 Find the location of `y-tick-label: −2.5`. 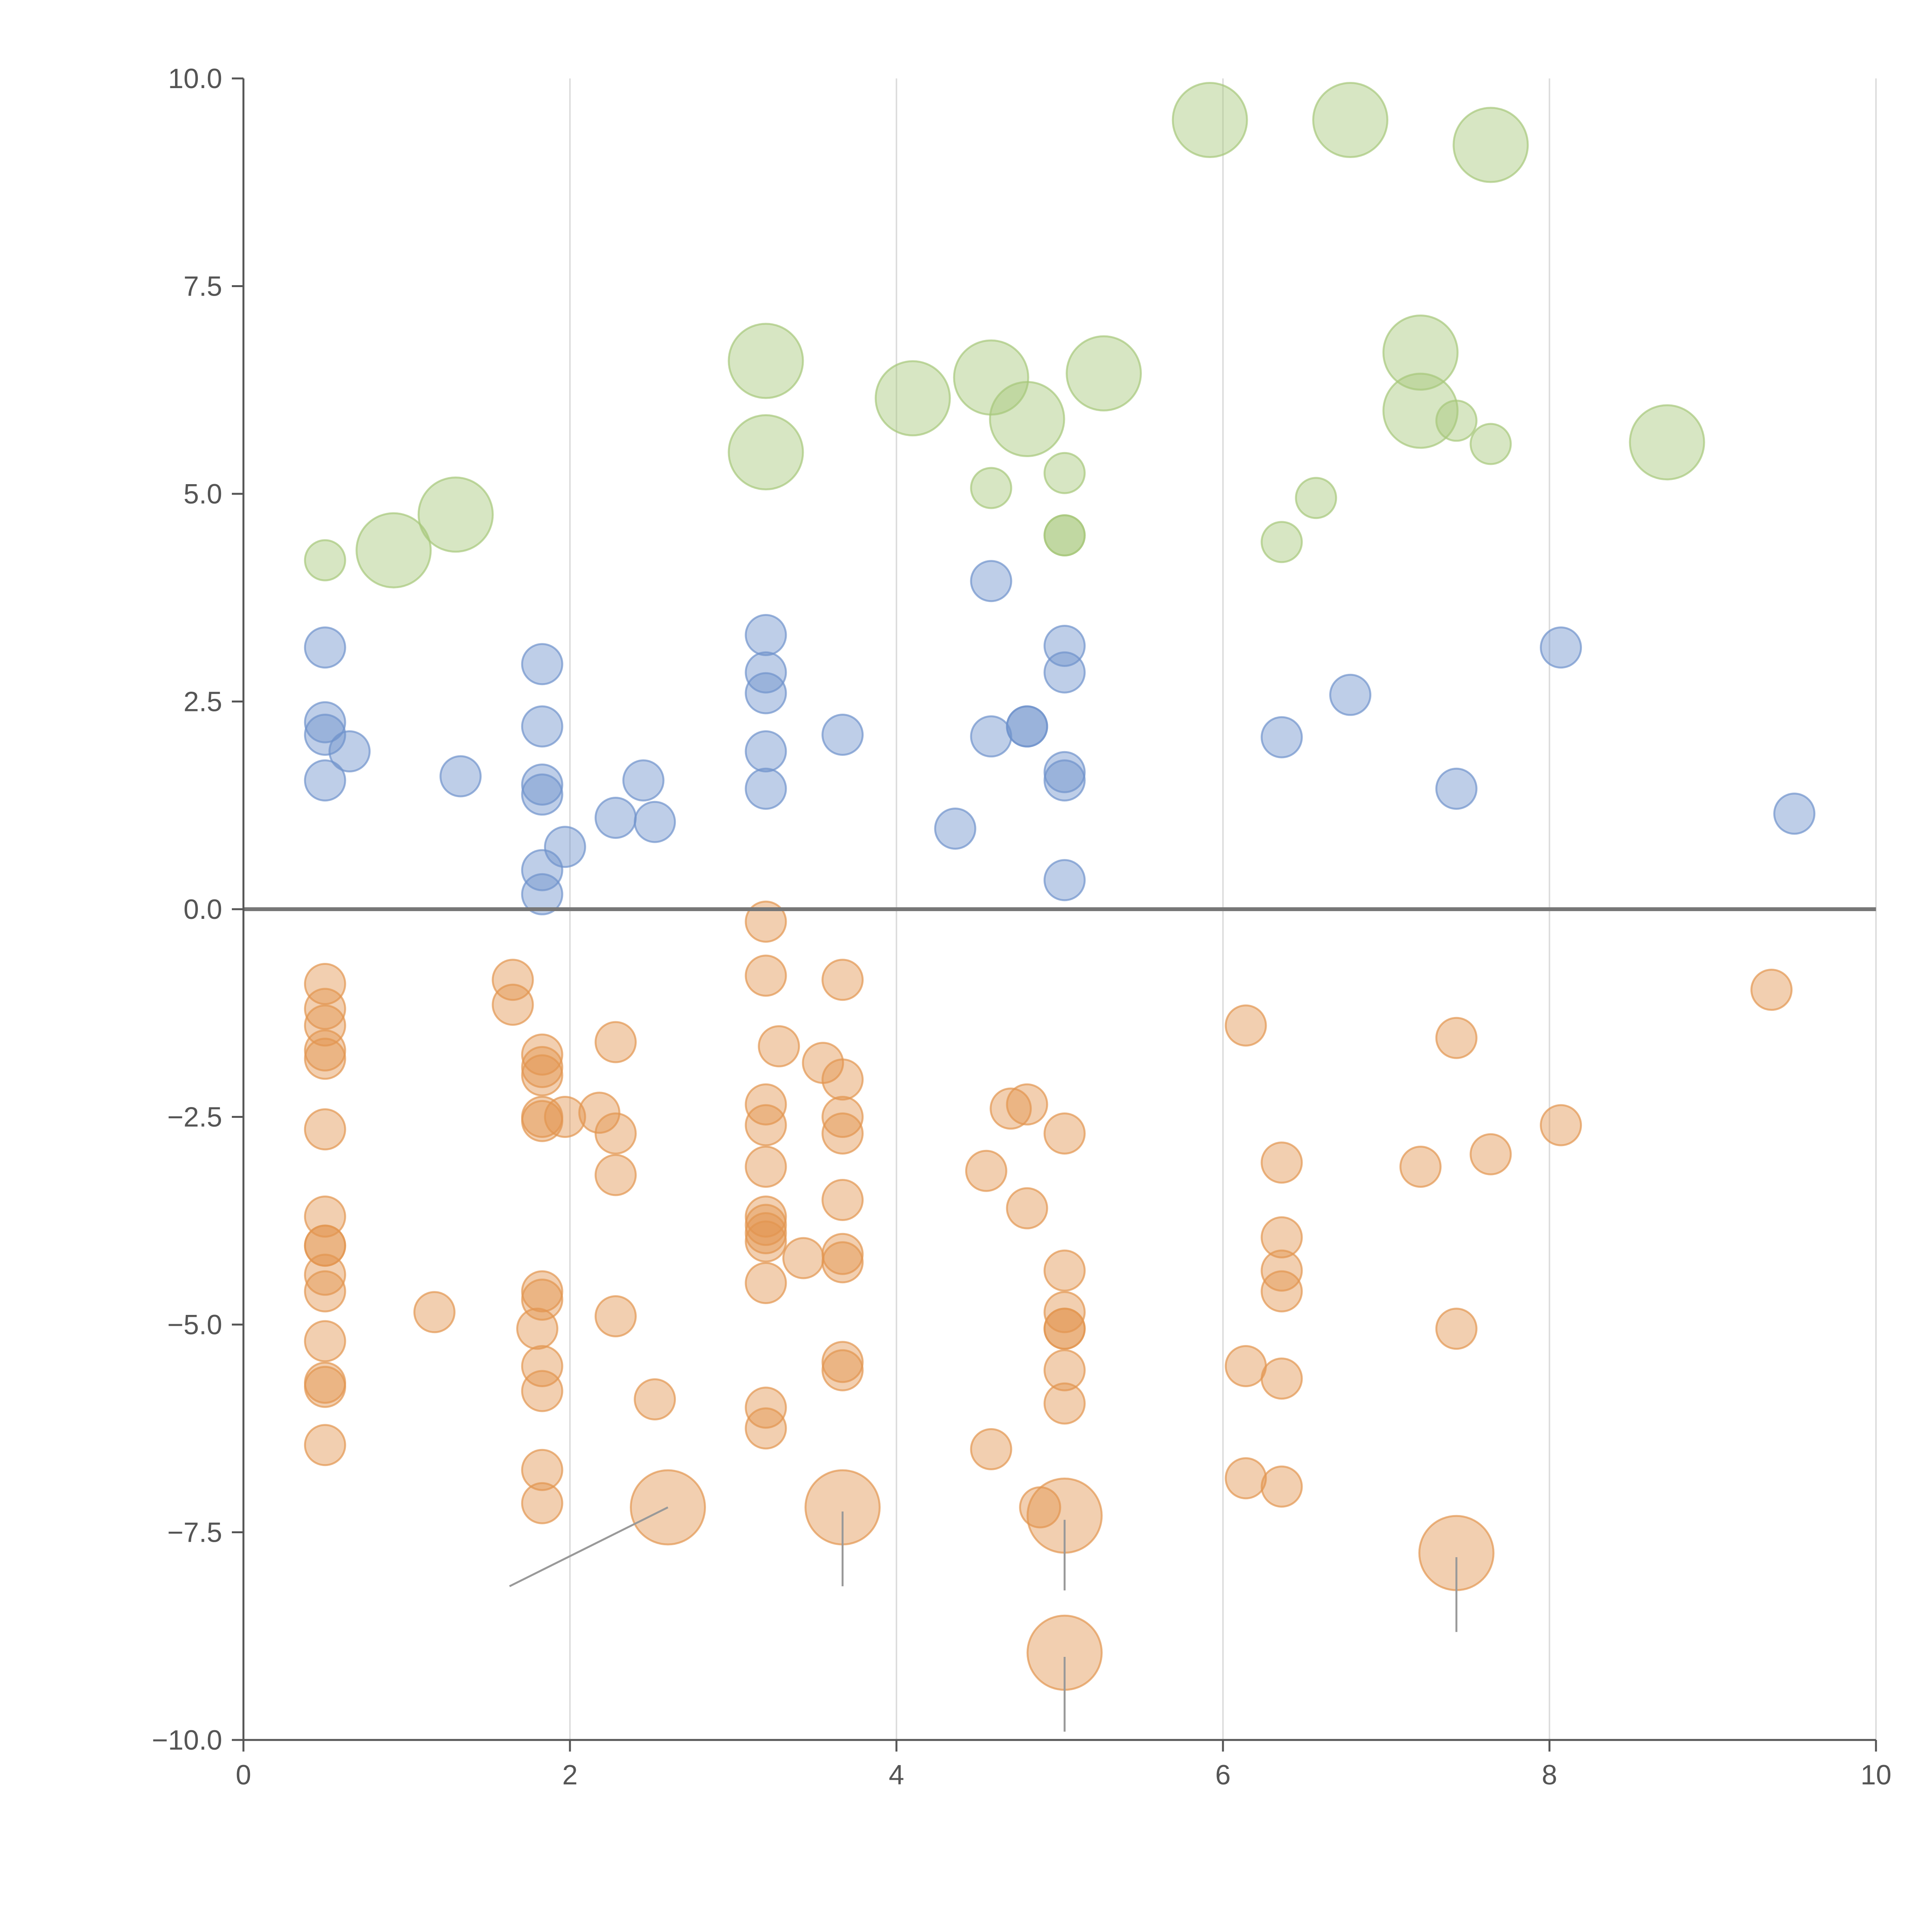

y-tick-label: −2.5 is located at coordinates (194, 1118).